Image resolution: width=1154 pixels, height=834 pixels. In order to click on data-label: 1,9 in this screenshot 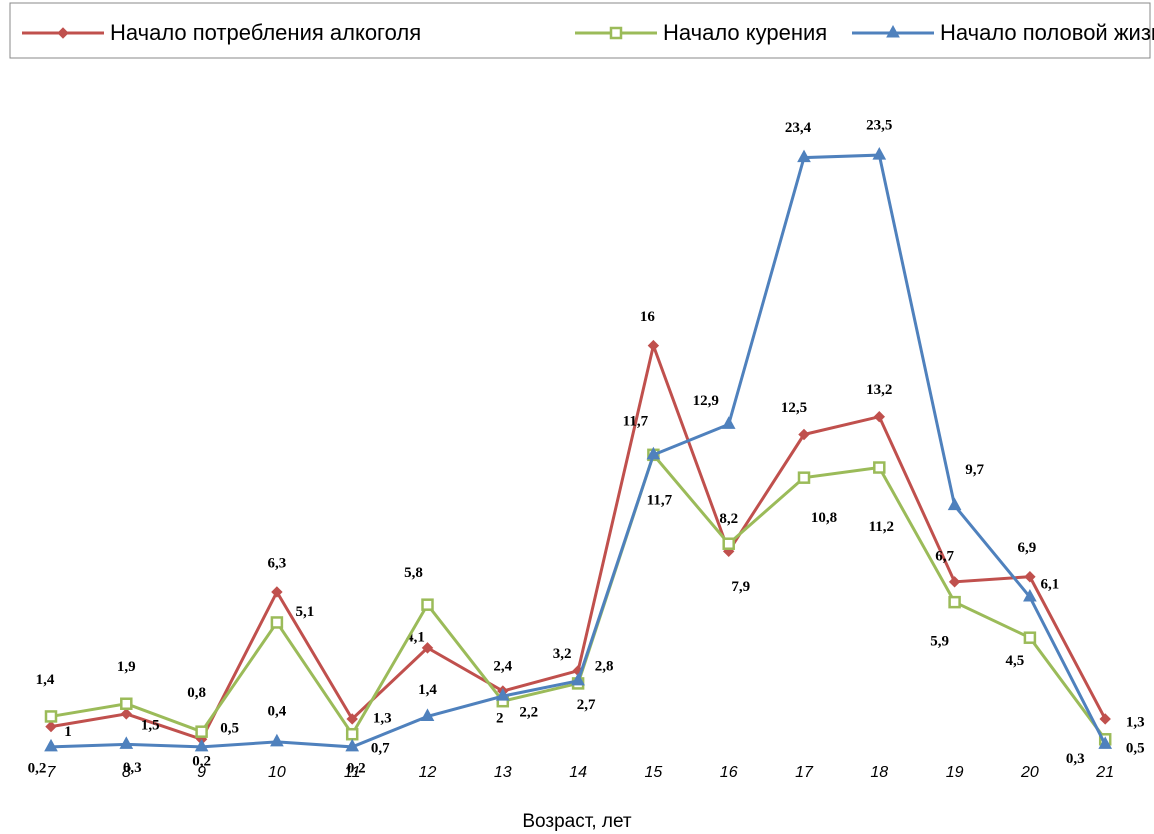, I will do `click(126, 667)`.